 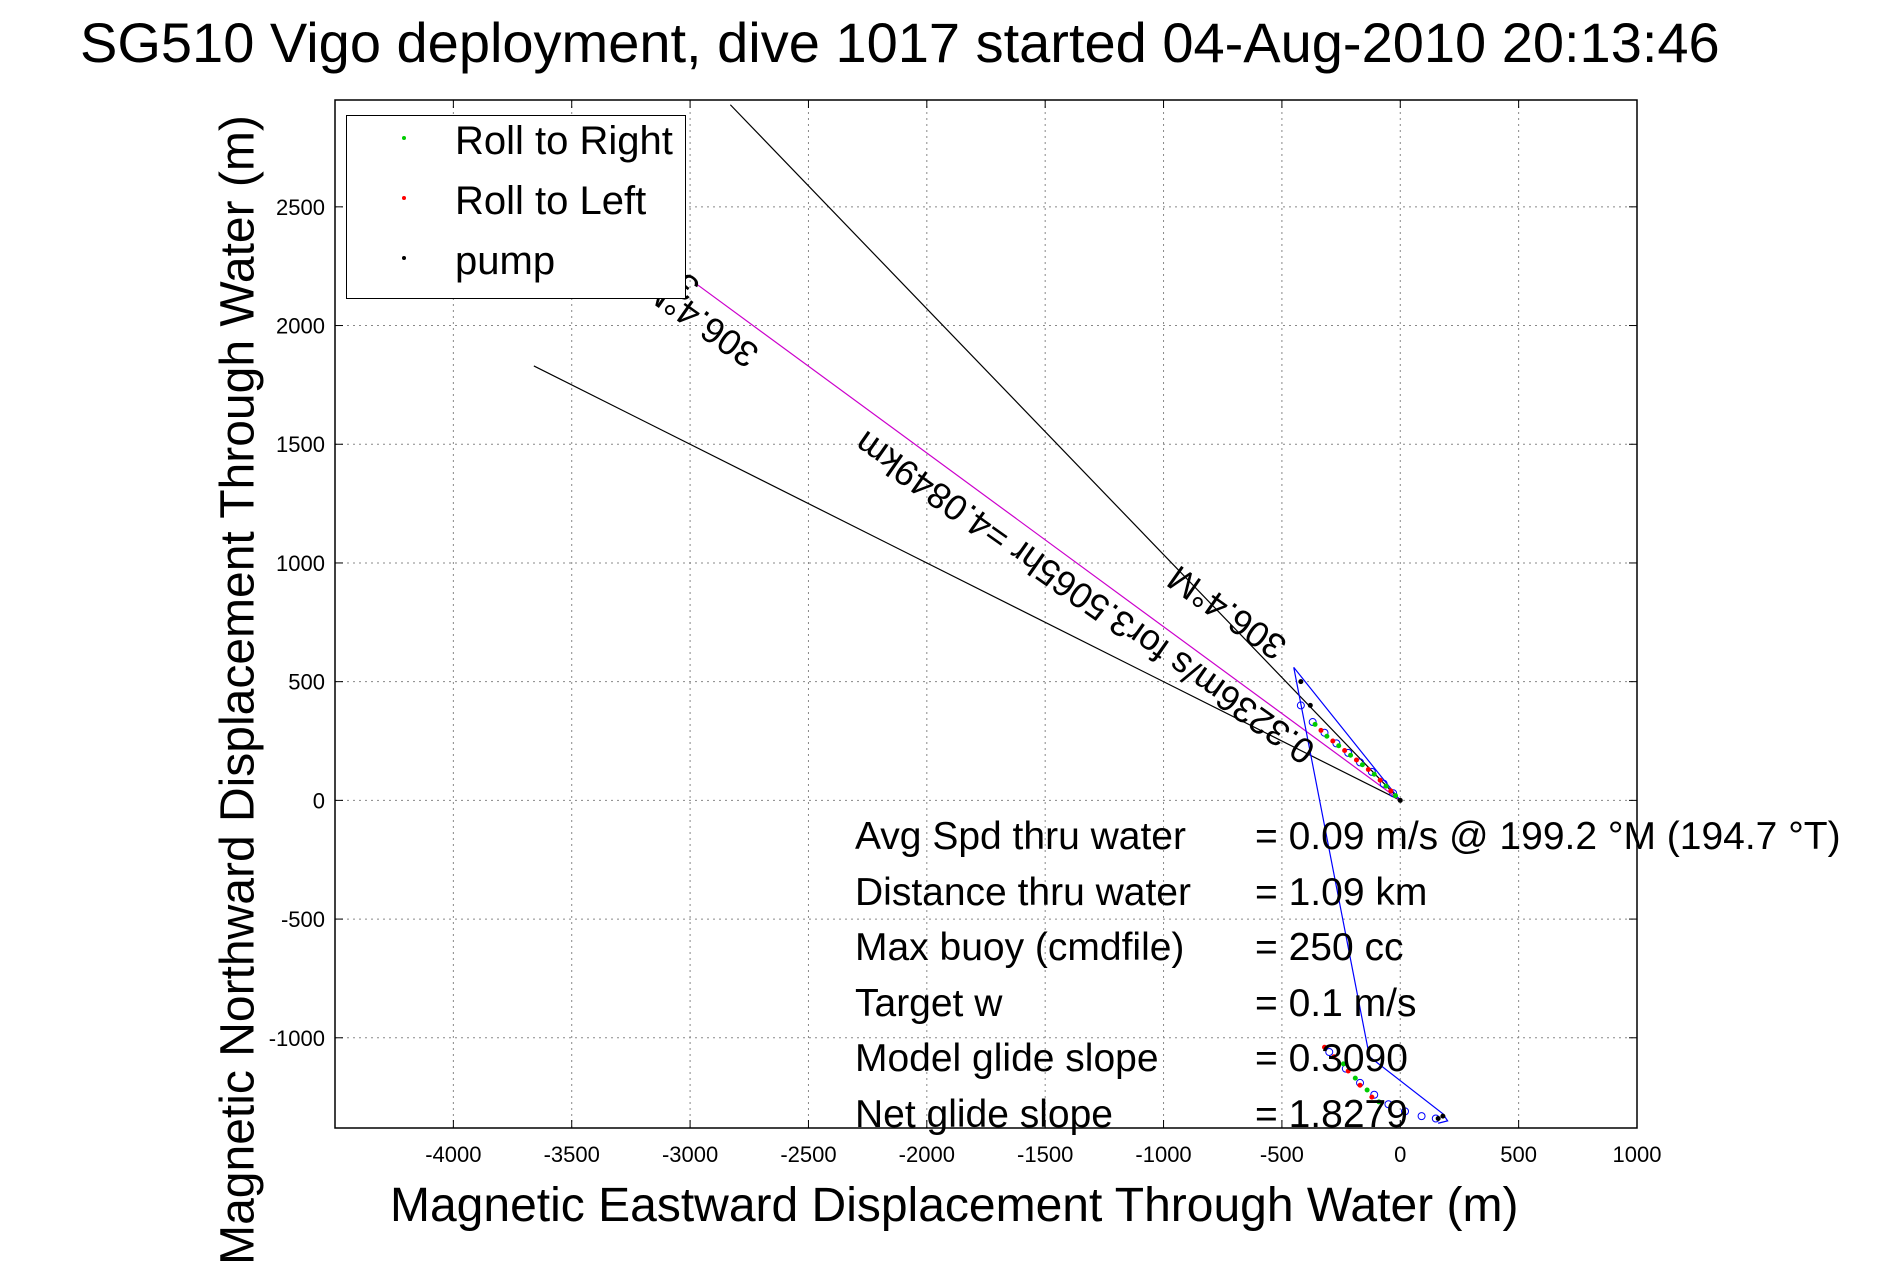 I want to click on y-tick-label: 1500, so click(x=300, y=444).